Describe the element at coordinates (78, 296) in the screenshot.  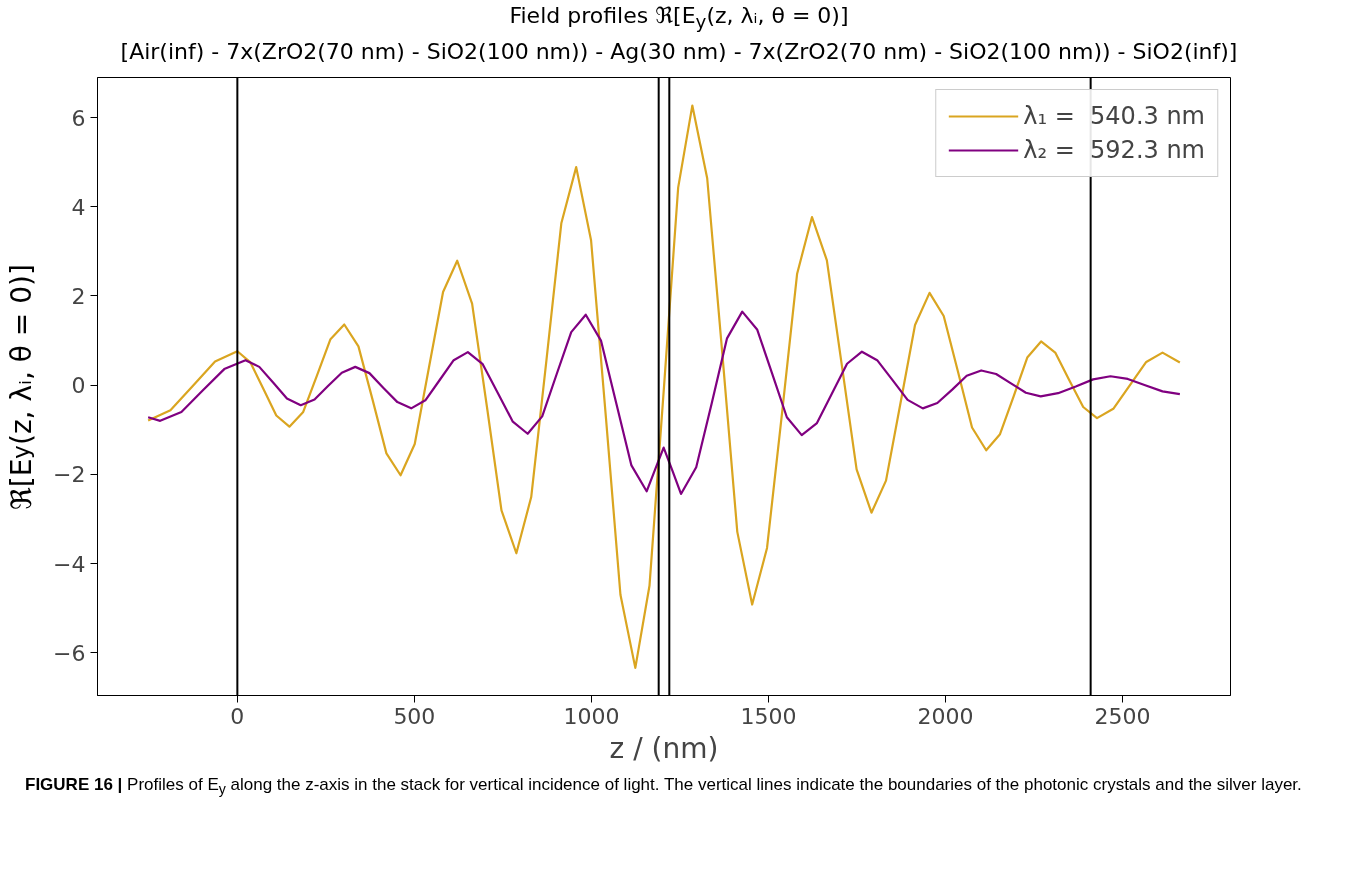
I see `y-tick-label: 2` at that location.